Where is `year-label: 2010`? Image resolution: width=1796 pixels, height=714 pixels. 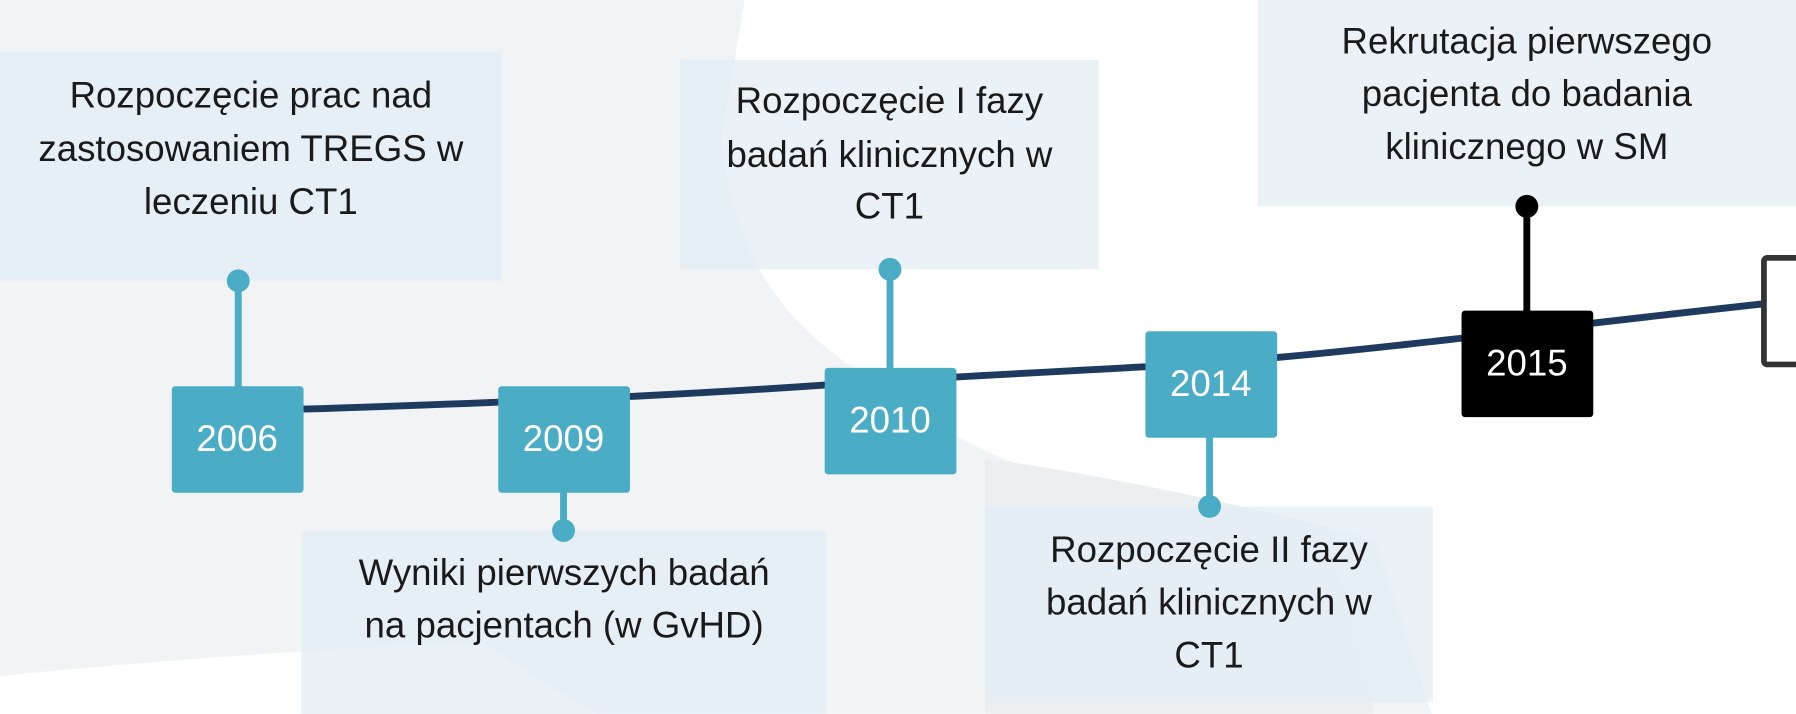 year-label: 2010 is located at coordinates (890, 420).